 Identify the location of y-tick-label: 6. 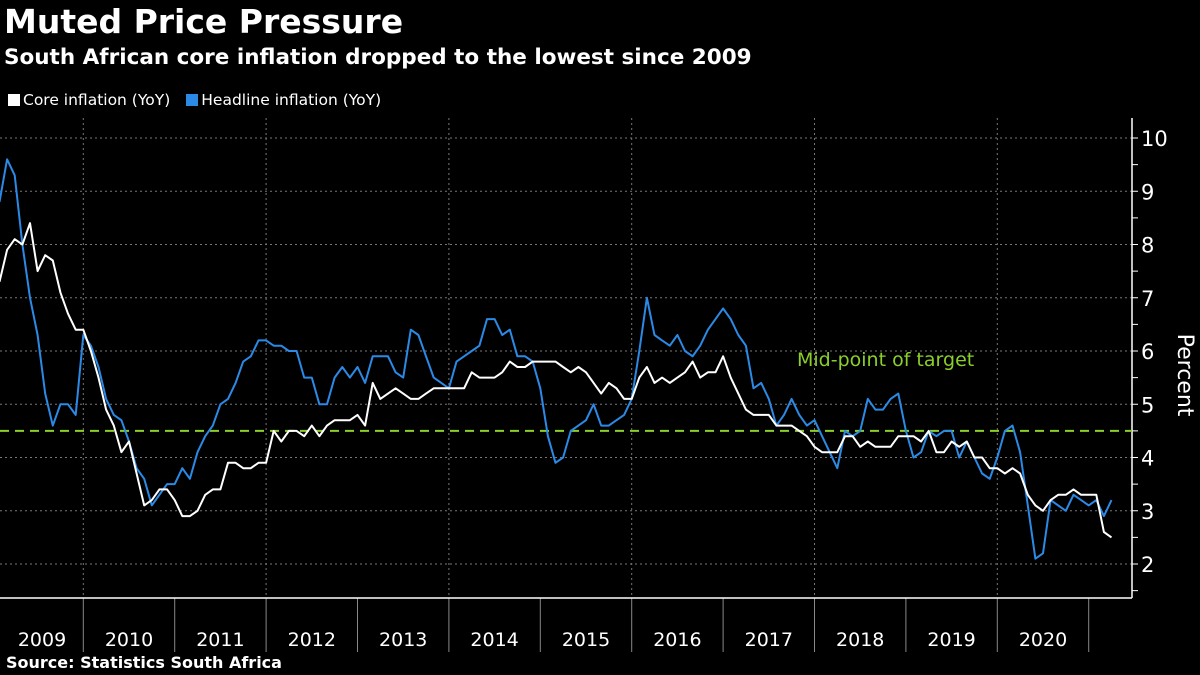
(1147, 352).